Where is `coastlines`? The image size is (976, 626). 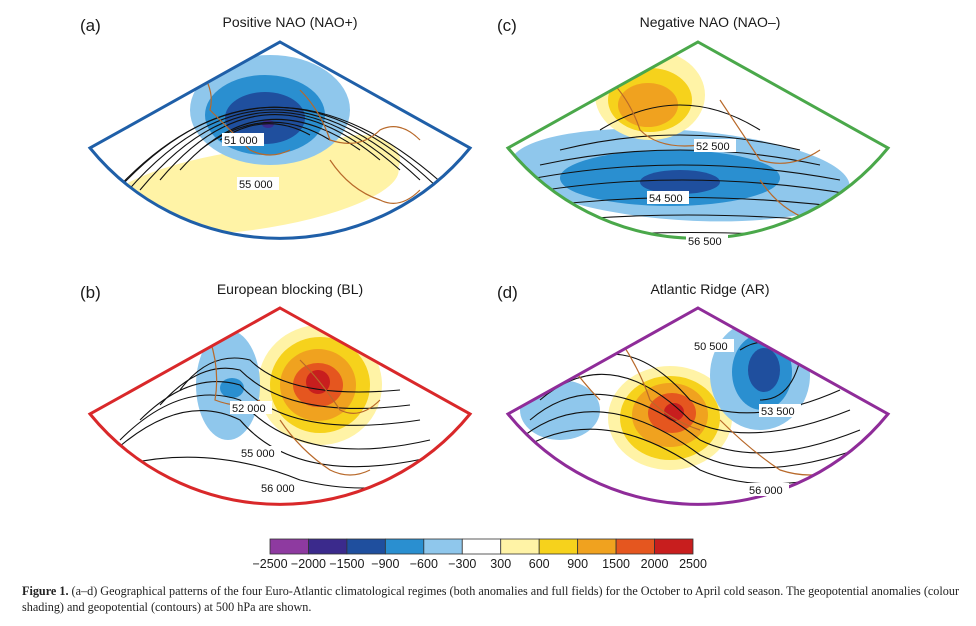
coastlines is located at coordinates (310, 136).